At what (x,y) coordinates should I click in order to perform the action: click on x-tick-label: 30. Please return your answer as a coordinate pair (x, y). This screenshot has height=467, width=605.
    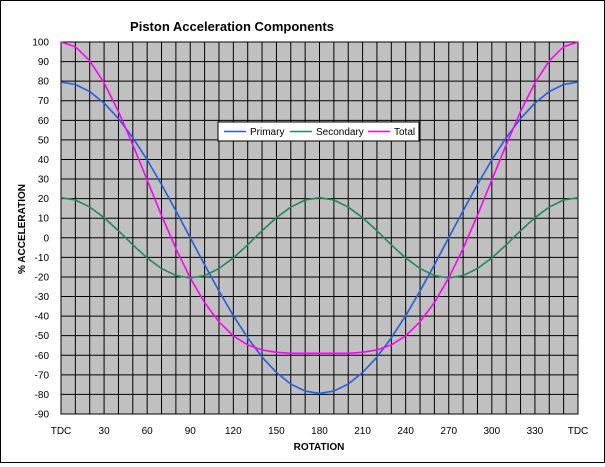
    Looking at the image, I should click on (105, 431).